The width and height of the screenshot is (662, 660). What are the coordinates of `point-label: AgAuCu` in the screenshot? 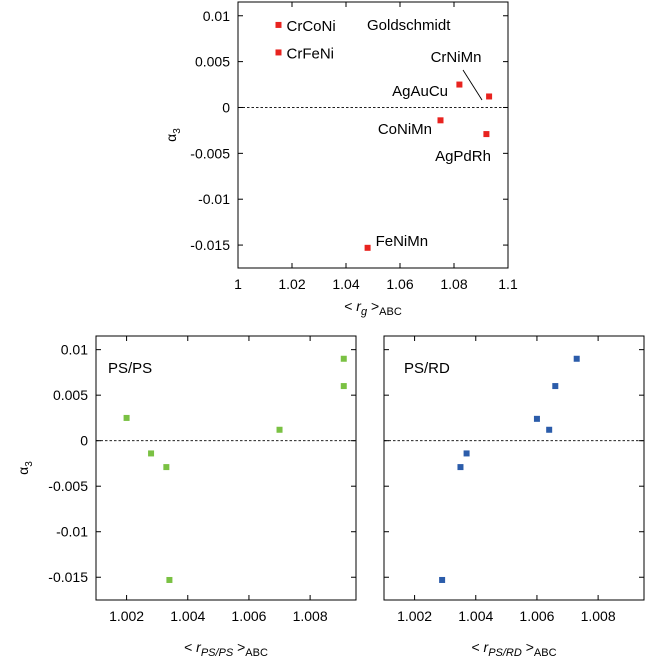 It's located at (420, 91).